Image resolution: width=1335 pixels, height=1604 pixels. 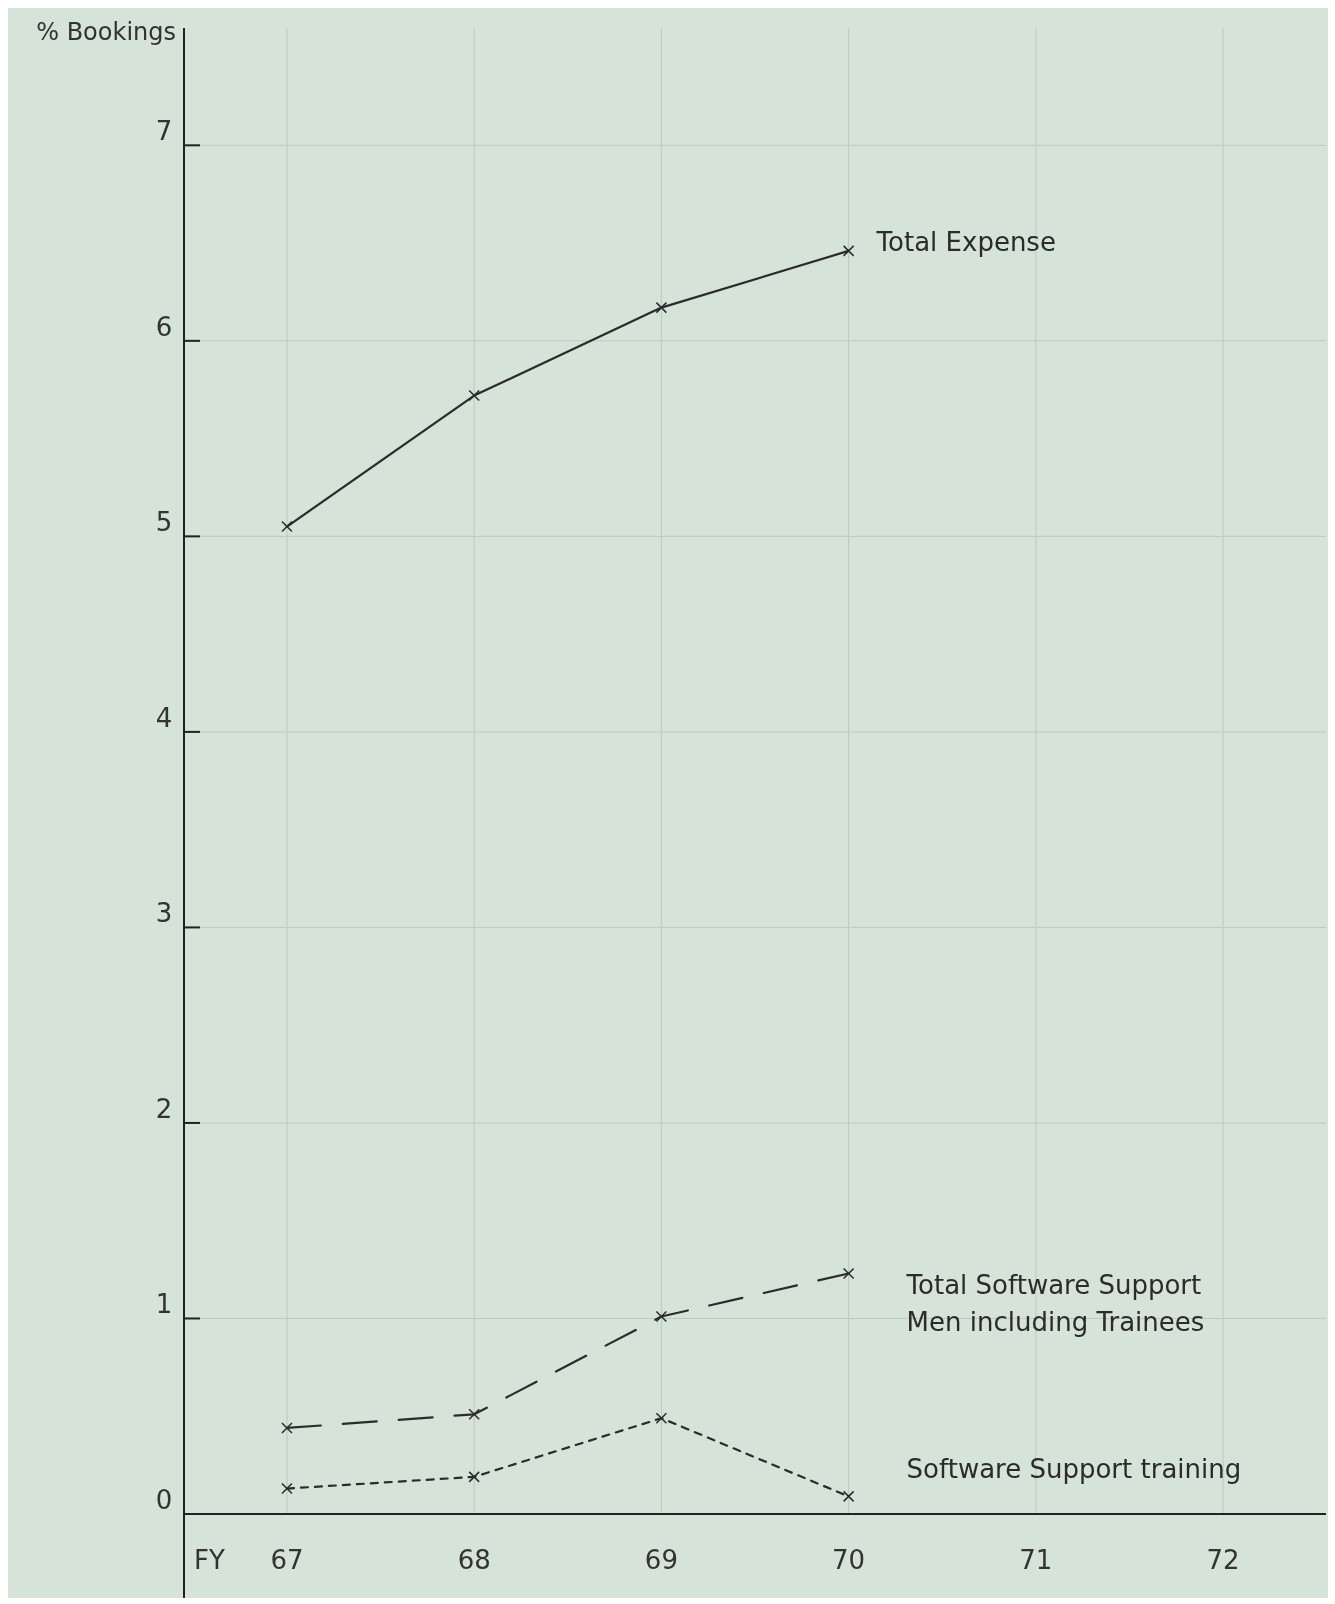 I want to click on y-axis-title: % Bookings, so click(x=106, y=32).